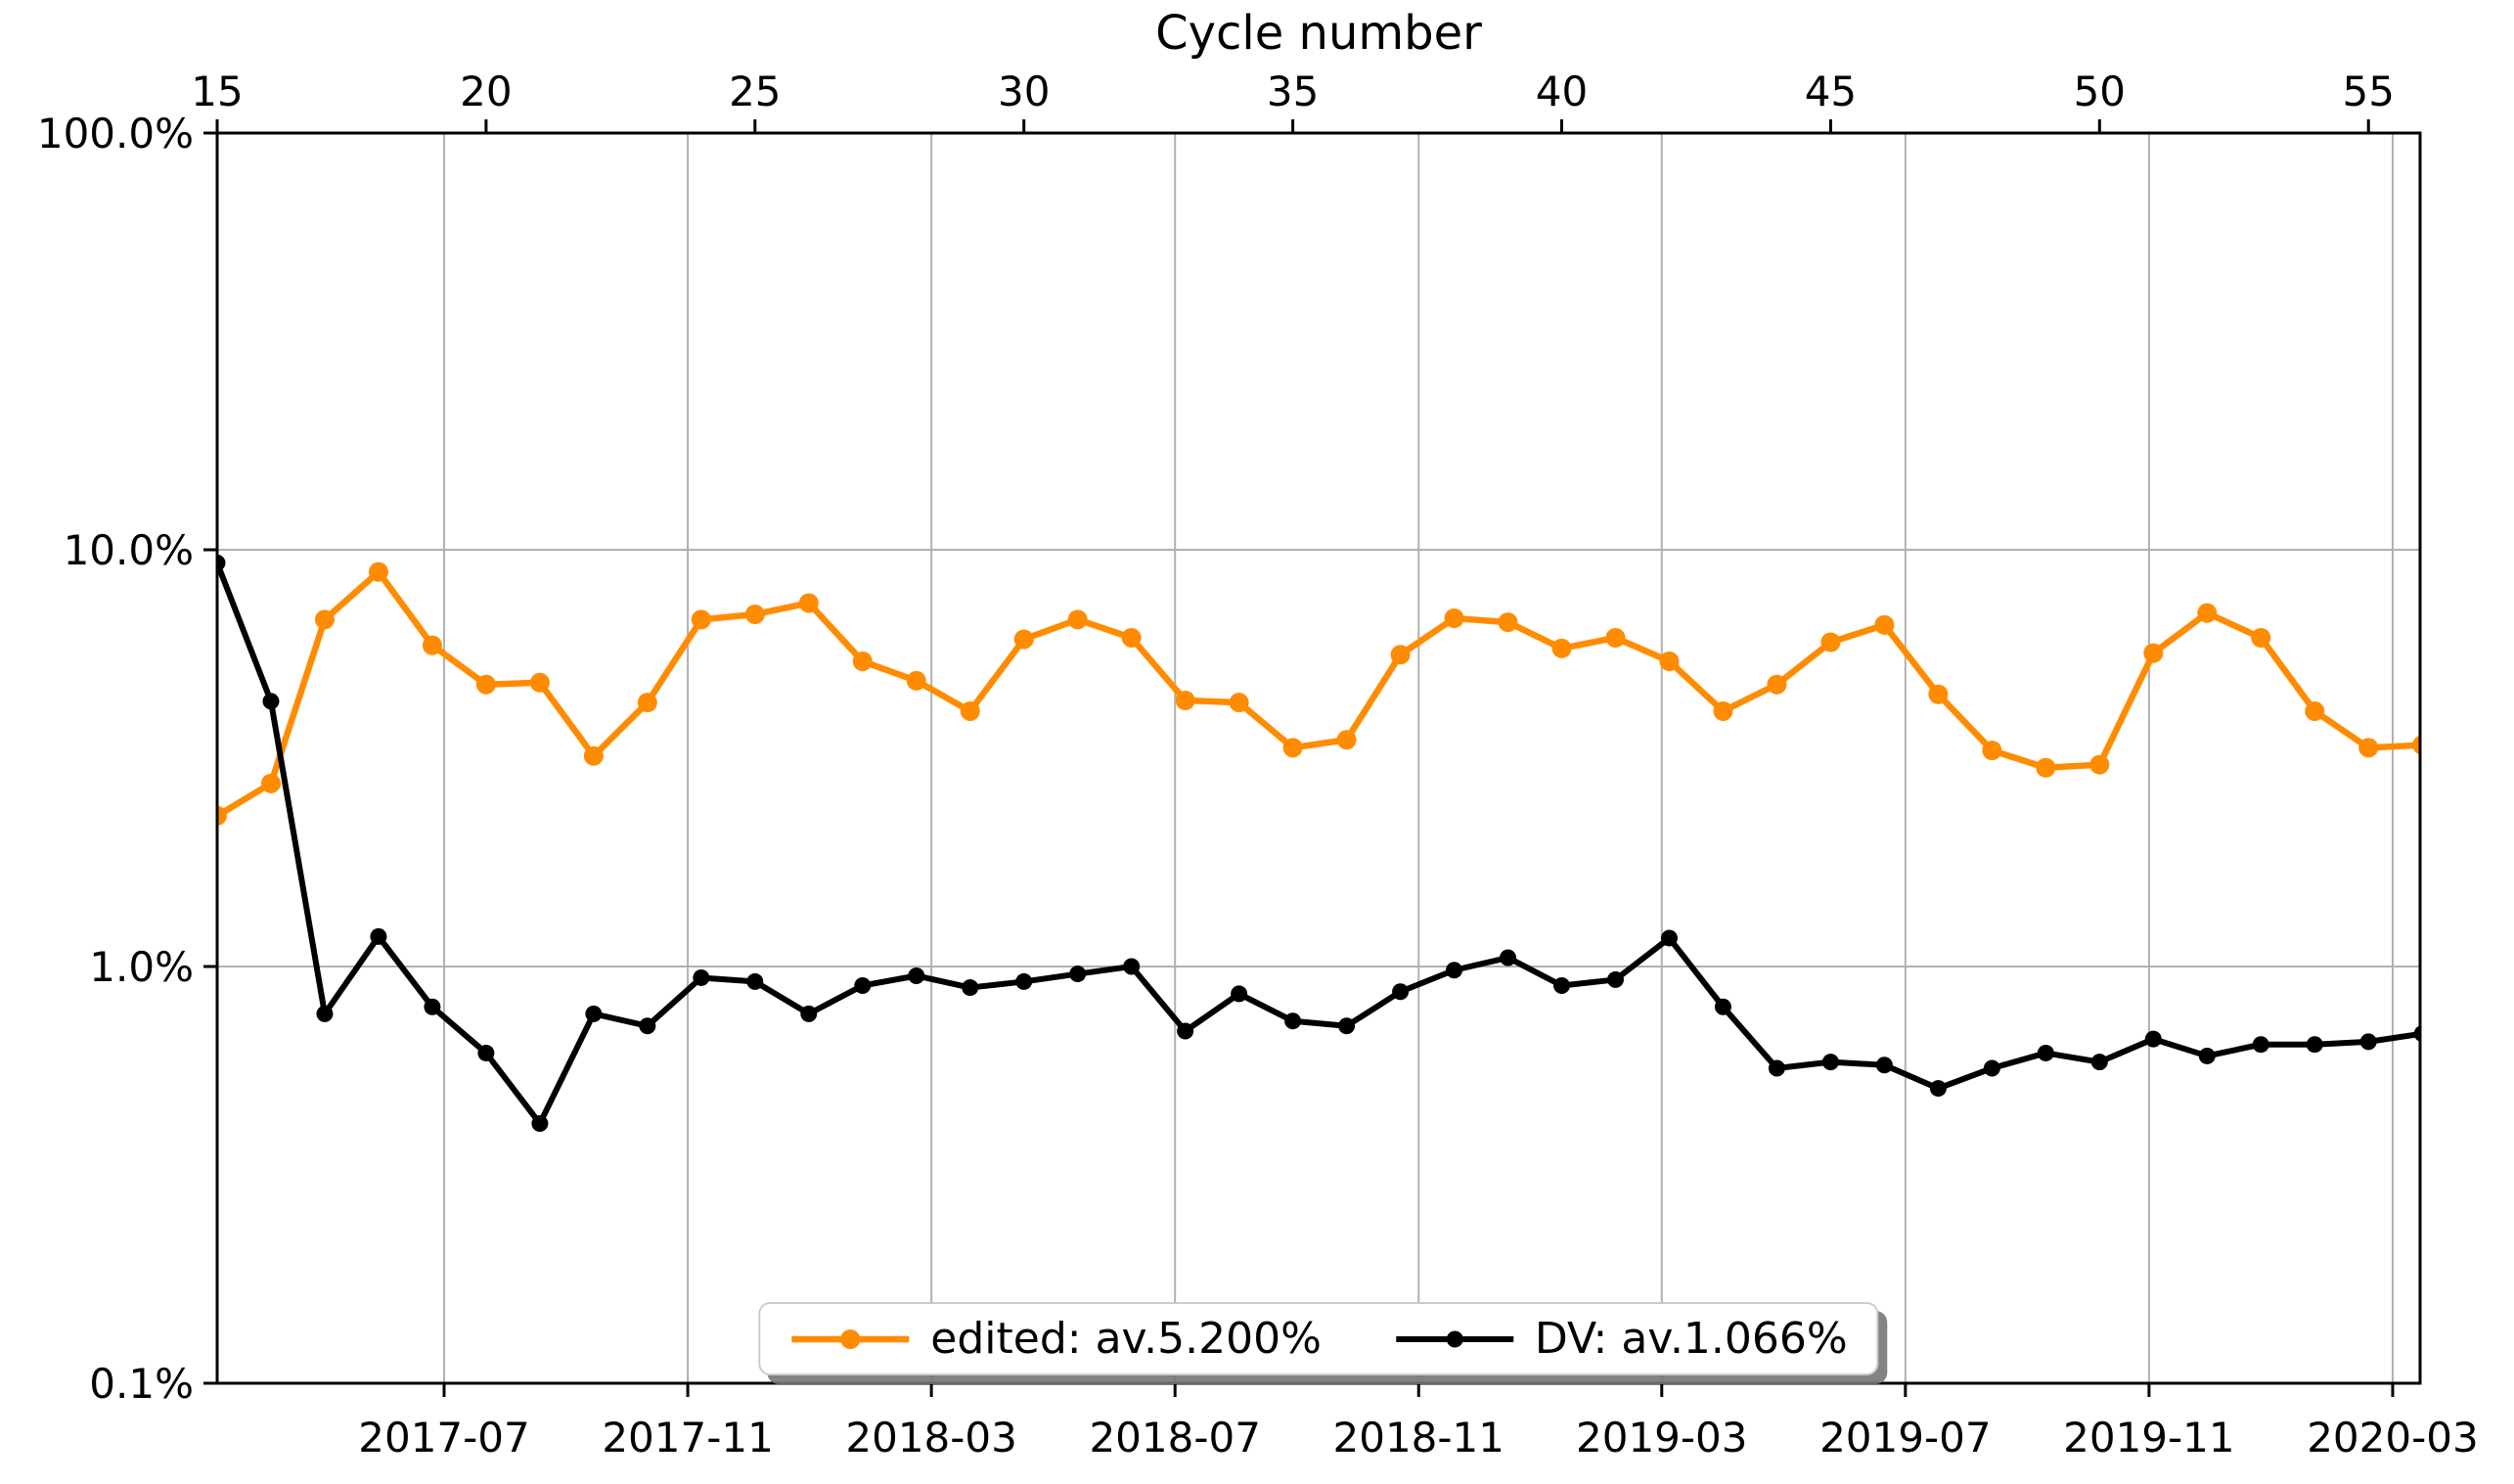 Image resolution: width=2514 pixels, height=1484 pixels. I want to click on top-tick-label: 55, so click(2368, 91).